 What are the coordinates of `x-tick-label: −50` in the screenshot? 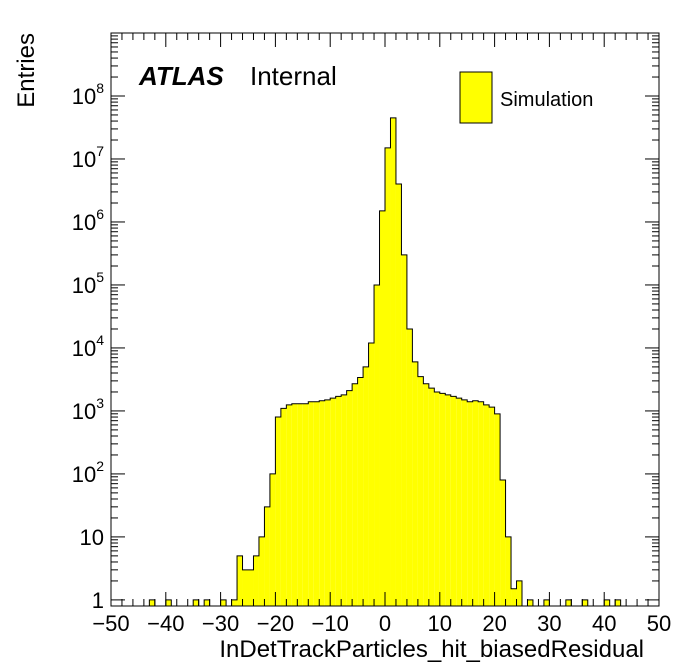 It's located at (110, 623).